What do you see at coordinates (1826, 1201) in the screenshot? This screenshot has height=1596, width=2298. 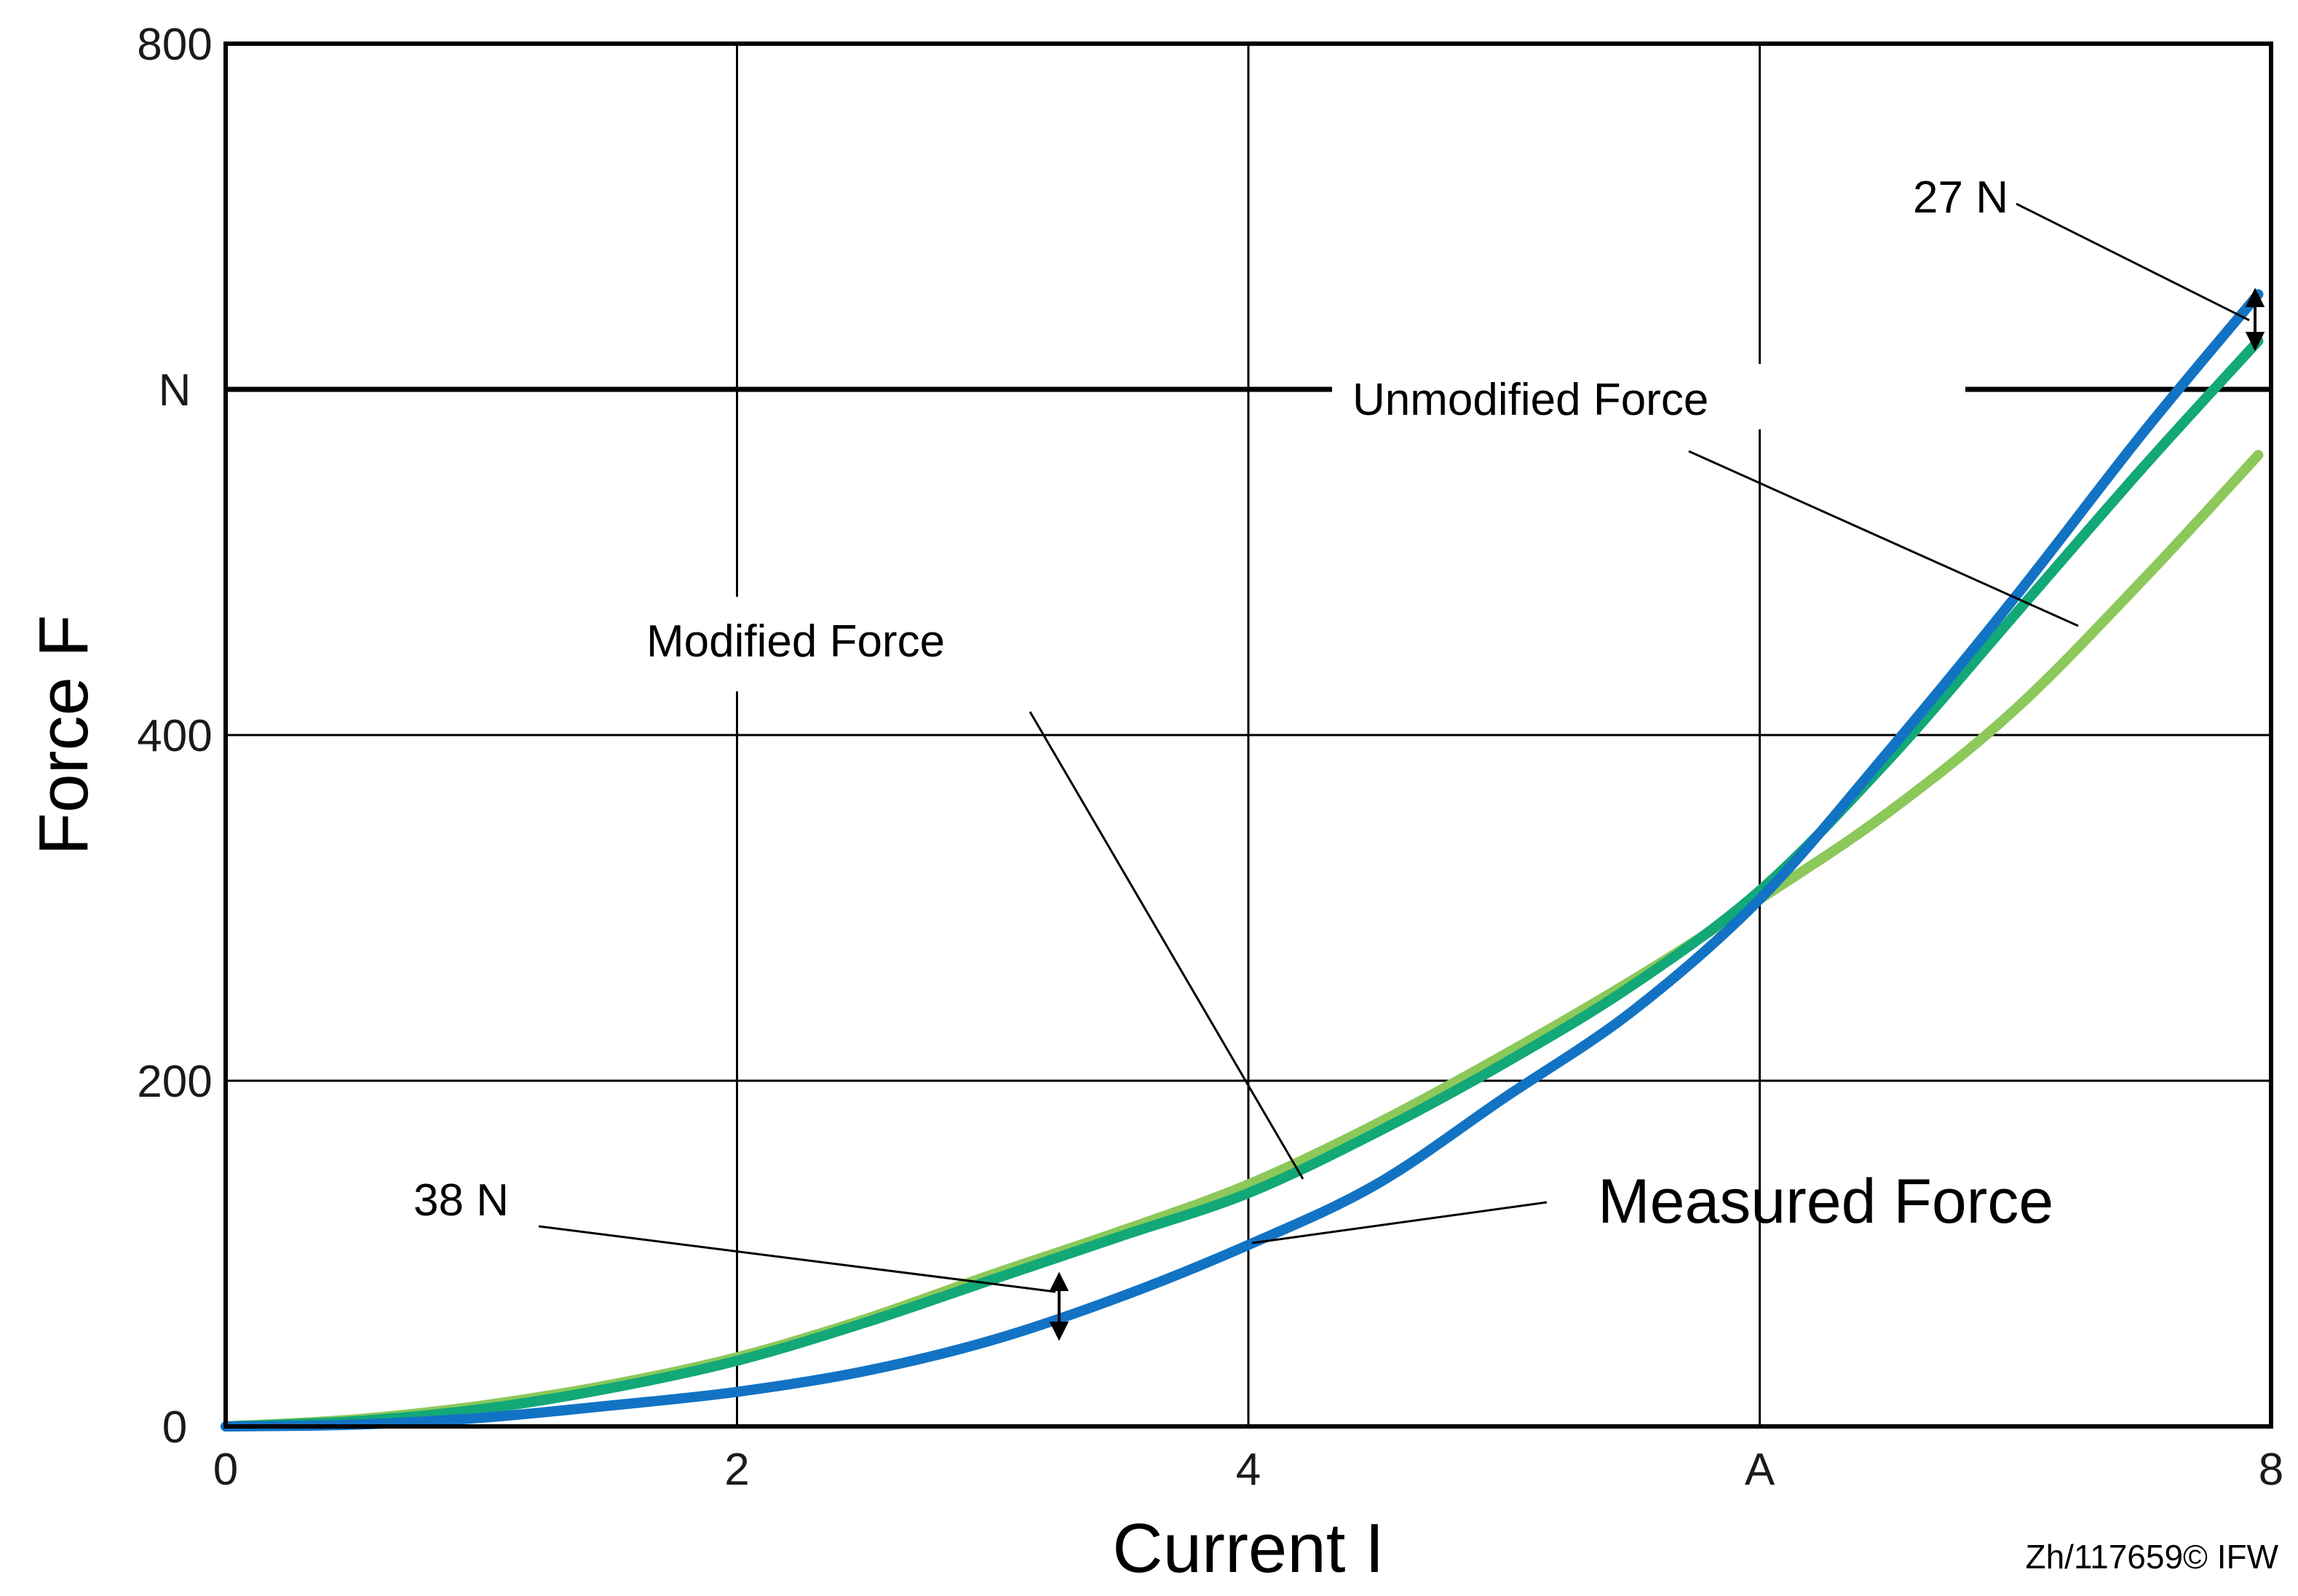 I see `annotation-measured-force: Measured Force` at bounding box center [1826, 1201].